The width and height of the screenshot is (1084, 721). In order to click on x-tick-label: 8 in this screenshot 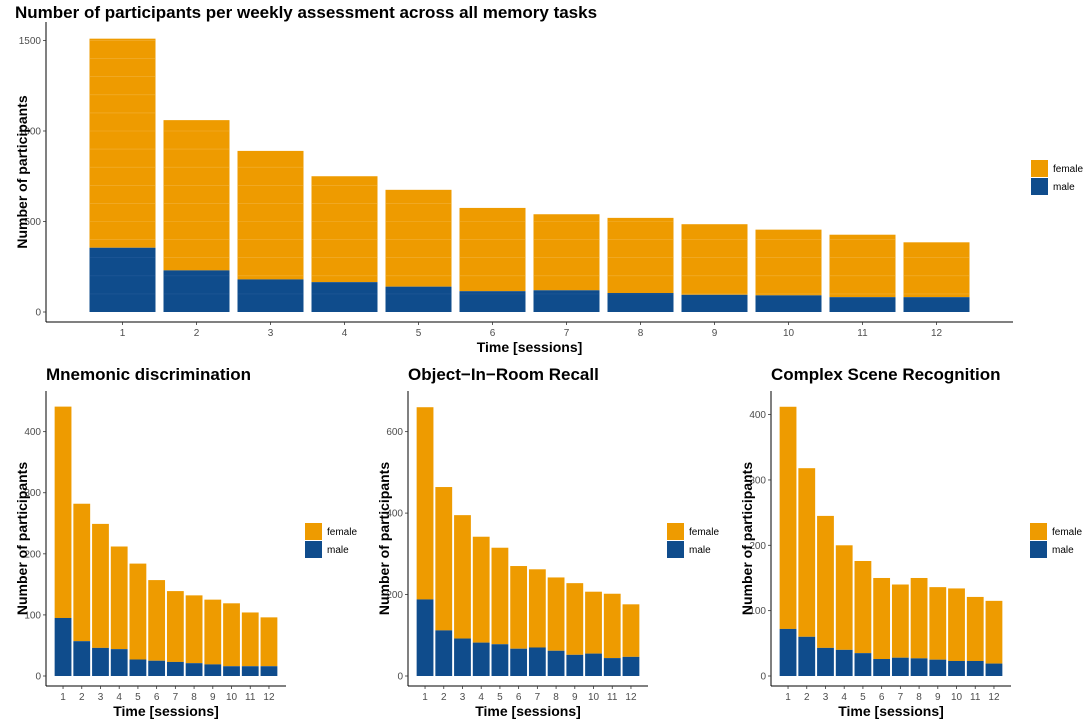, I will do `click(194, 697)`.